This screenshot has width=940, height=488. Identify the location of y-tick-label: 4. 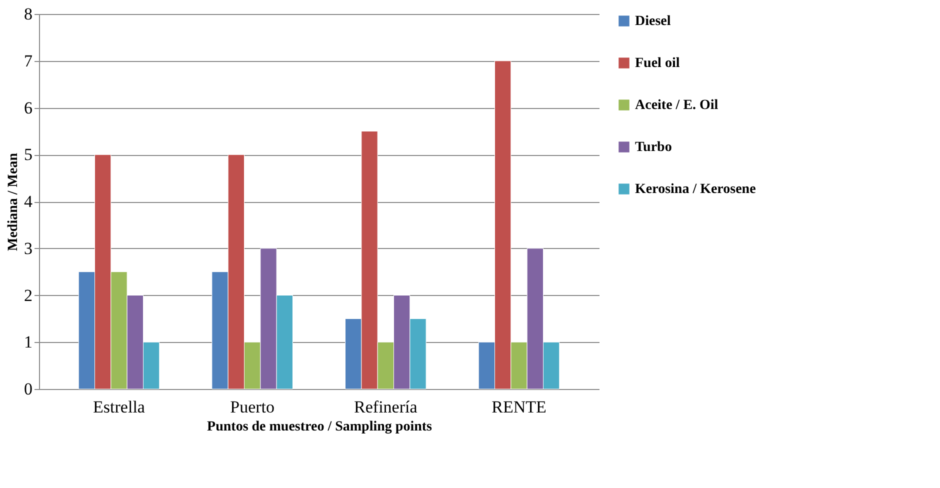
(28, 201).